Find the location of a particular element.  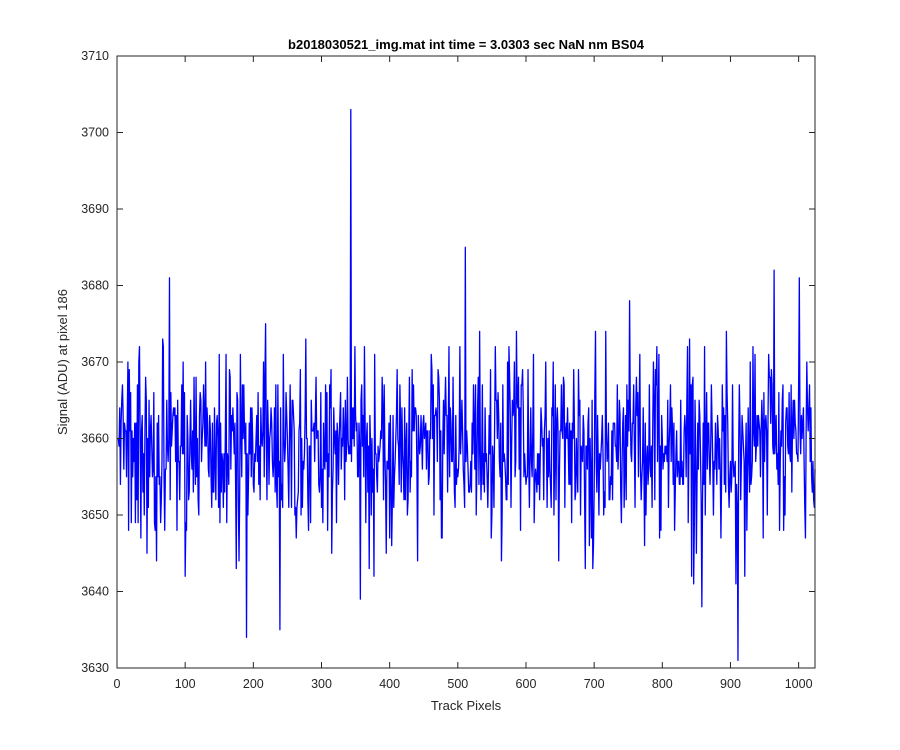

y-tick-label: 3640 is located at coordinates (95, 592).